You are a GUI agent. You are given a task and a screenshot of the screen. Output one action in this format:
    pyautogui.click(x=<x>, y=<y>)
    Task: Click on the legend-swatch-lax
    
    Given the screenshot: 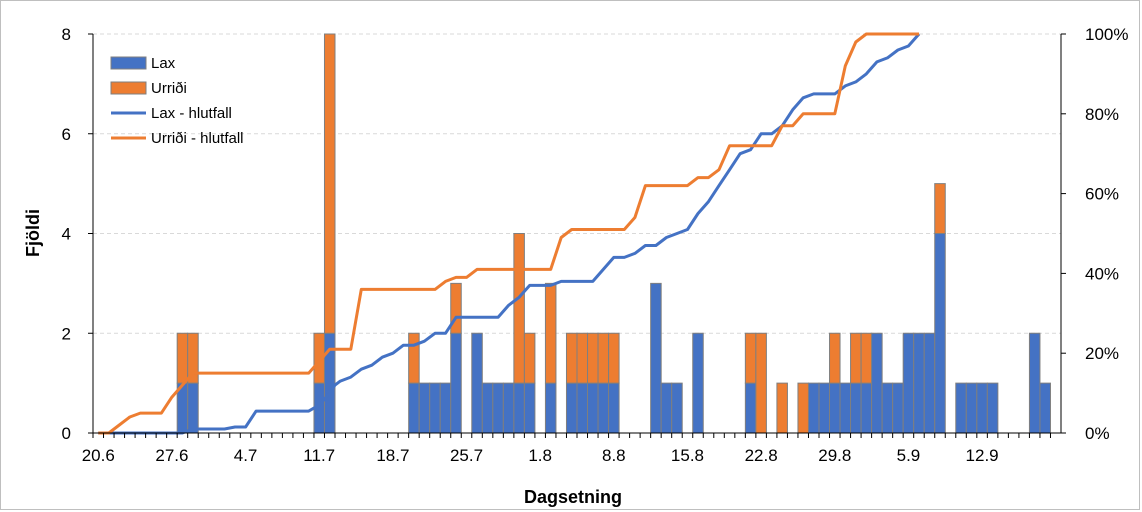 What is the action you would take?
    pyautogui.click(x=128, y=63)
    